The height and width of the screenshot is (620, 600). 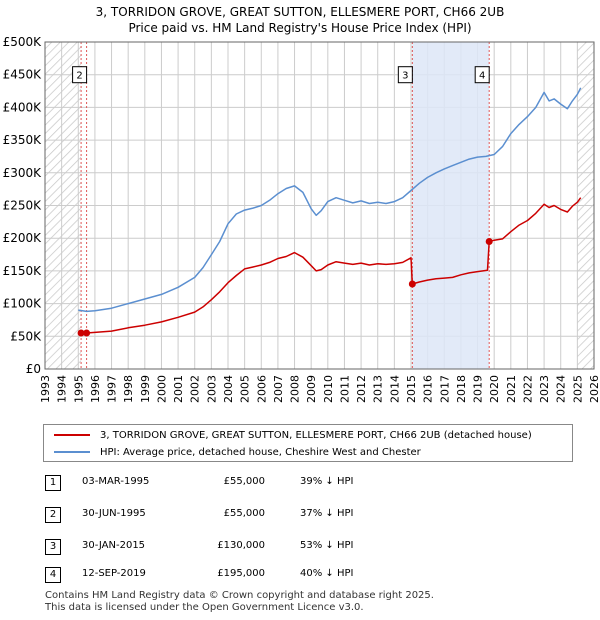 What do you see at coordinates (145, 389) in the screenshot?
I see `x-tick-label: 1999` at bounding box center [145, 389].